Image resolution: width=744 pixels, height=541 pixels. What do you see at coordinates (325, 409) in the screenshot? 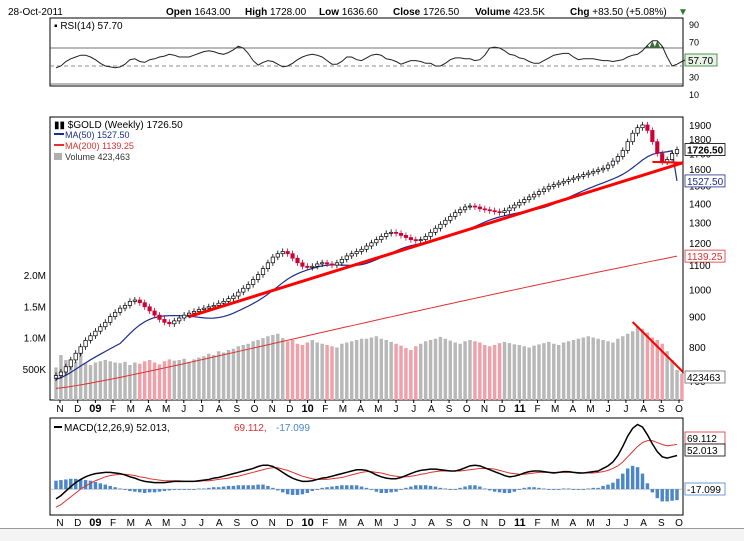
I see `x-tick-label: F` at bounding box center [325, 409].